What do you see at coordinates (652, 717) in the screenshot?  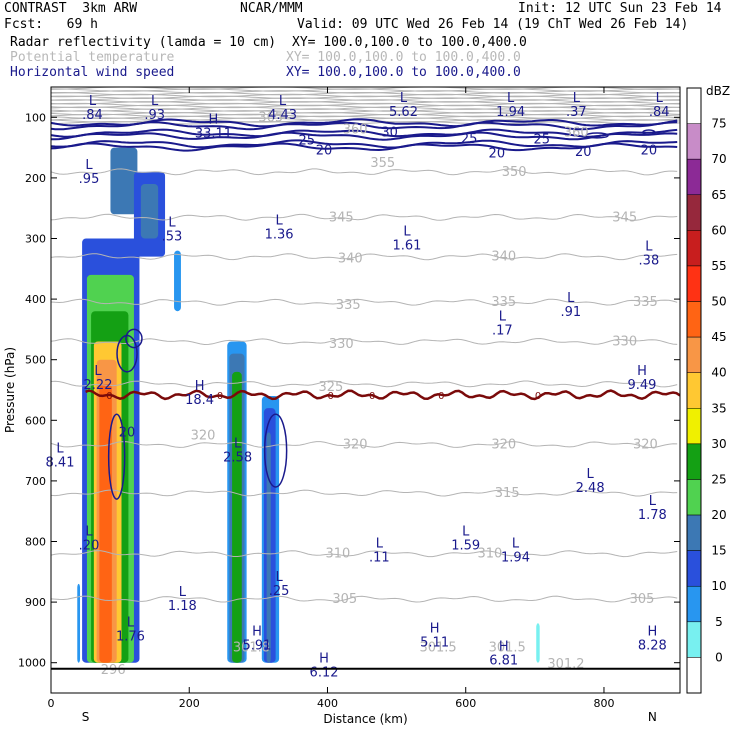 I see `north-end-label: N` at bounding box center [652, 717].